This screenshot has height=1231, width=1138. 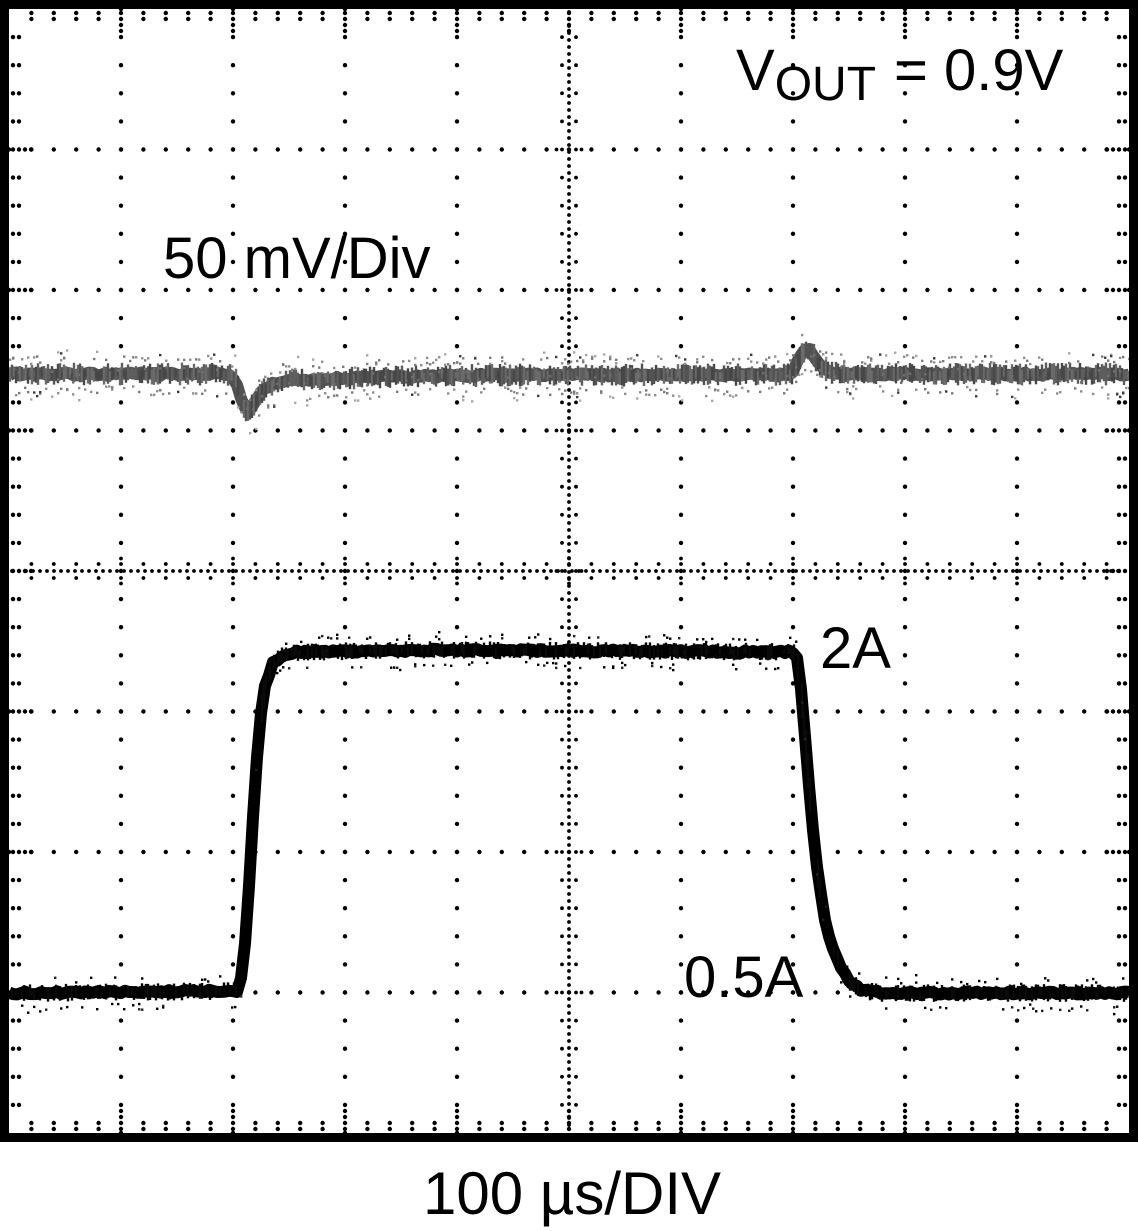 What do you see at coordinates (979, 70) in the screenshot?
I see `vout-value: = 0.9V` at bounding box center [979, 70].